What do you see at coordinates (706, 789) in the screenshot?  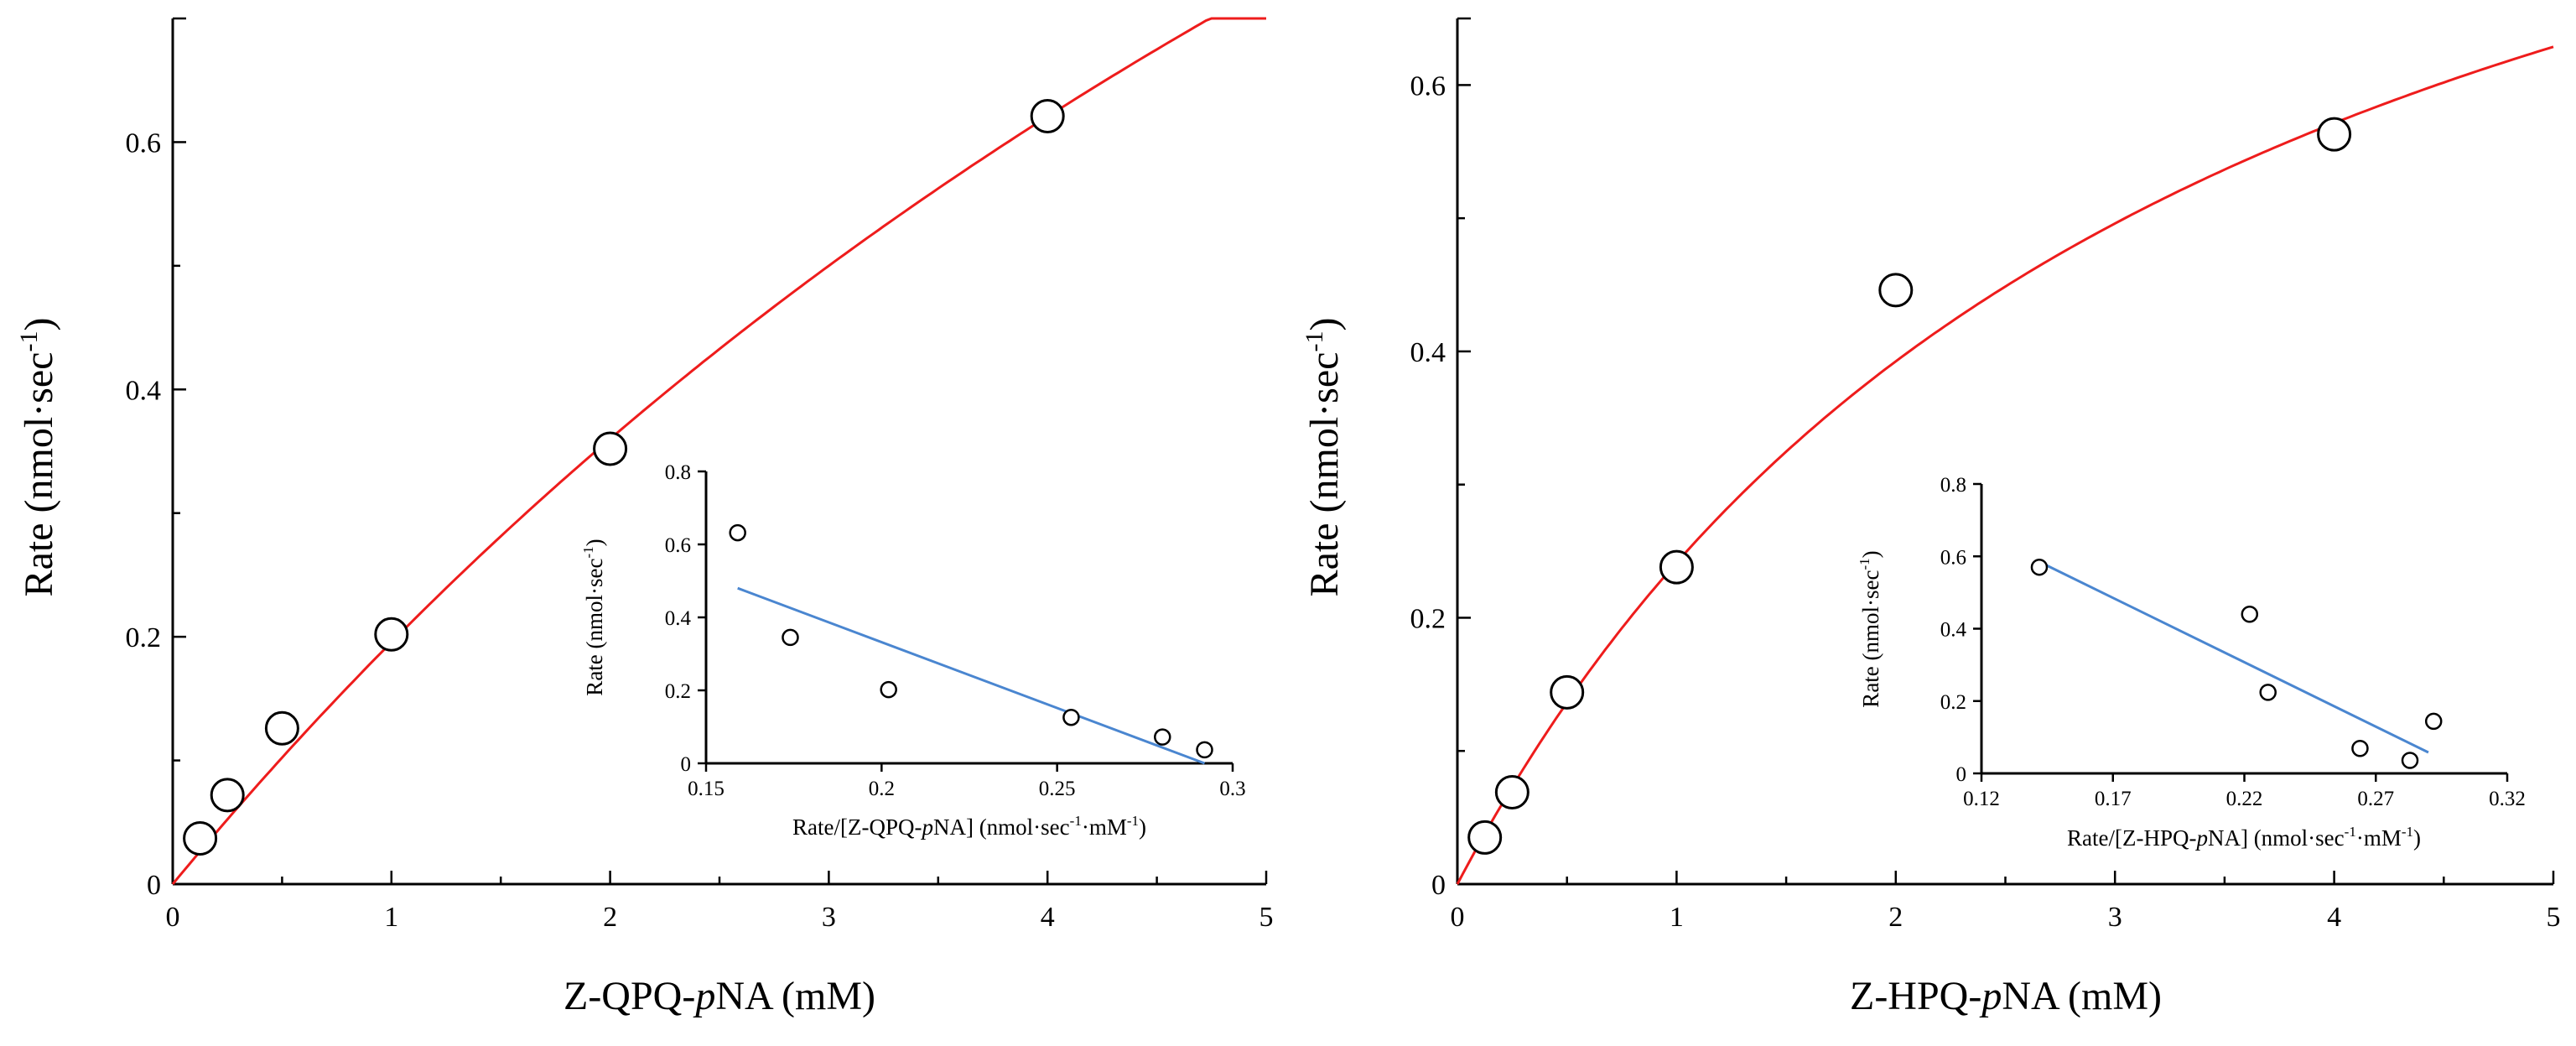 I see `inset-x-tick-label: 0.15` at bounding box center [706, 789].